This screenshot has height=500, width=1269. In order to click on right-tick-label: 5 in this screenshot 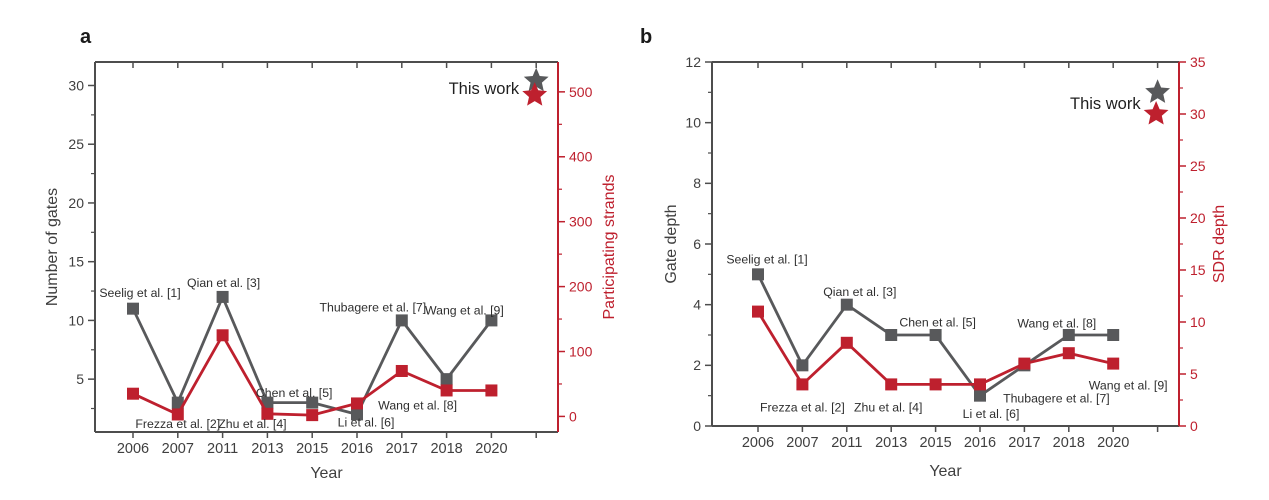, I will do `click(1194, 374)`.